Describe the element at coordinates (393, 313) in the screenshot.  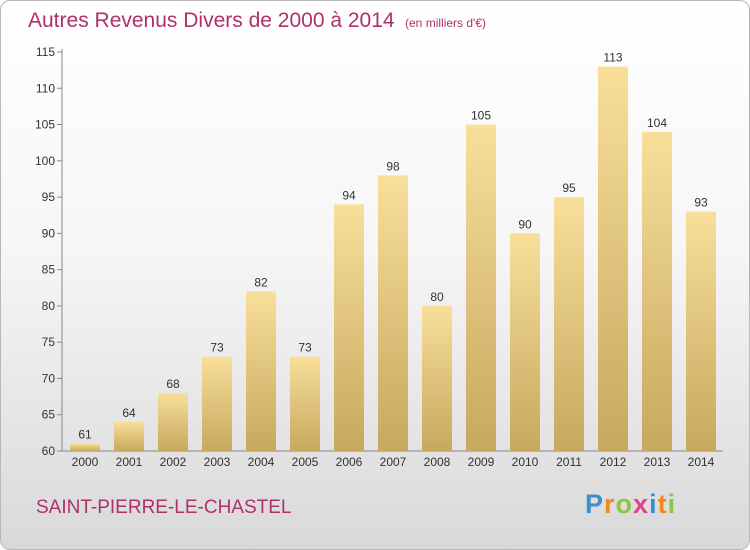
I see `bar-2007` at that location.